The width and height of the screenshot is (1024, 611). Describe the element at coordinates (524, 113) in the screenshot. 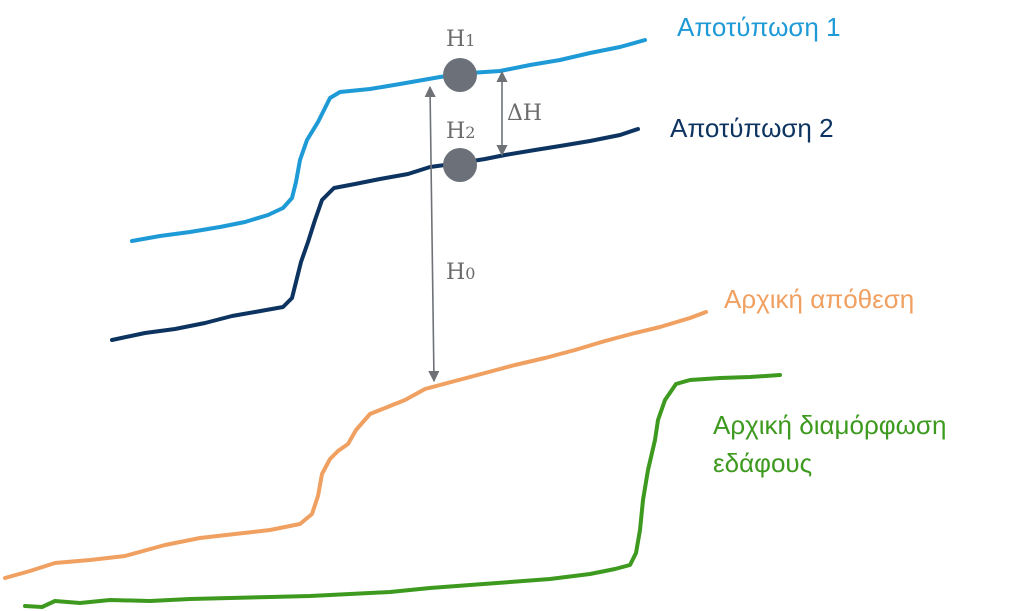

I see `delta-h-label: ΔH` at that location.